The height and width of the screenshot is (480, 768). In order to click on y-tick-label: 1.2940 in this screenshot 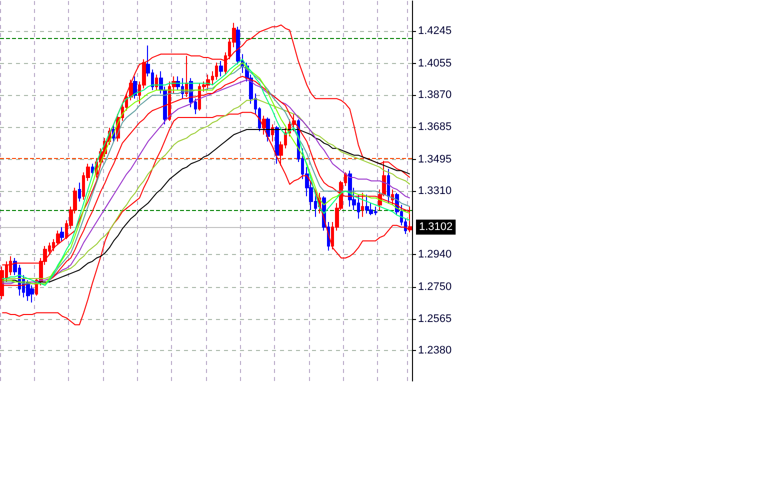, I will do `click(435, 254)`.